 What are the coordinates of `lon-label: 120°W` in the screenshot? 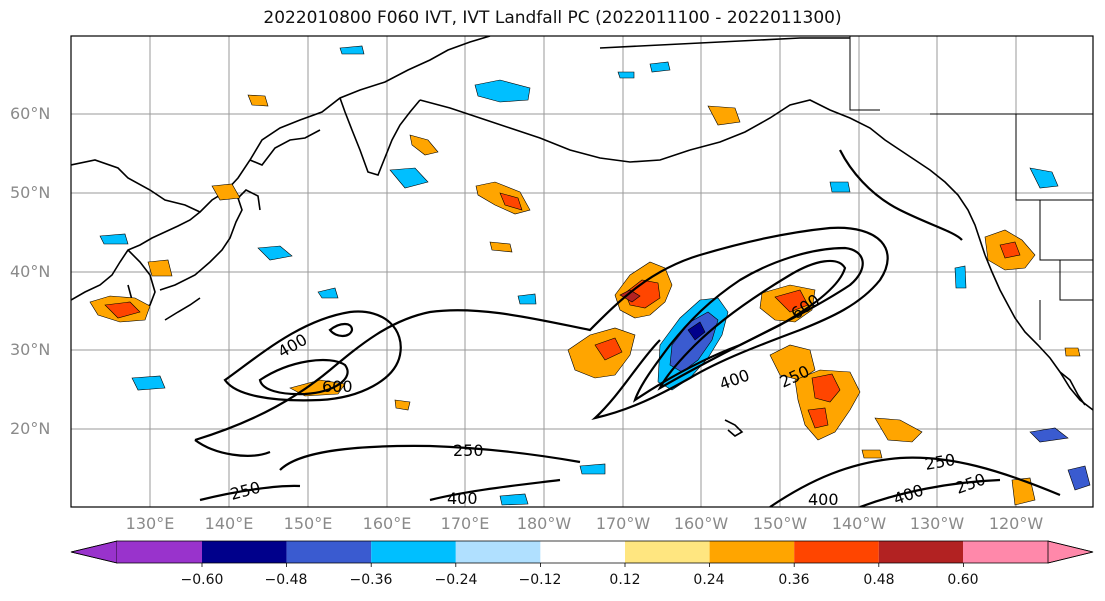 It's located at (1016, 523).